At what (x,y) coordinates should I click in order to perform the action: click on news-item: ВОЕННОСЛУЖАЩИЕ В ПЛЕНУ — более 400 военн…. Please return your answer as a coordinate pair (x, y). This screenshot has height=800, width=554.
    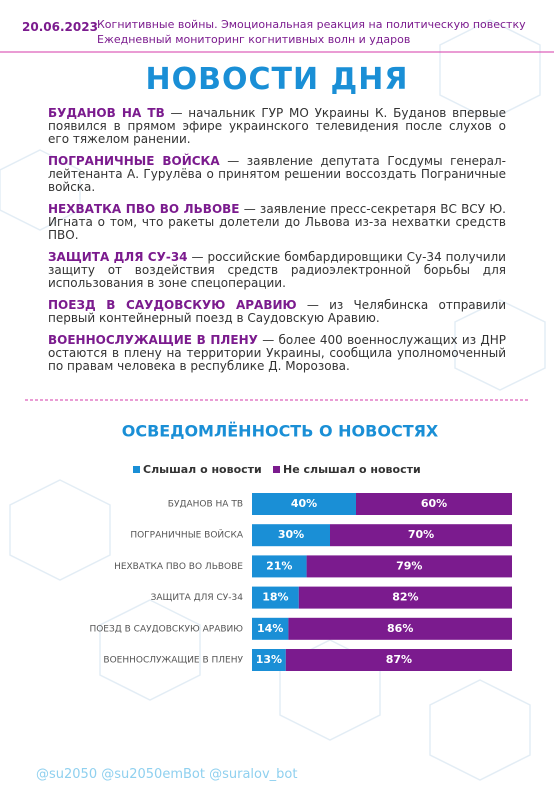
    Looking at the image, I should click on (277, 353).